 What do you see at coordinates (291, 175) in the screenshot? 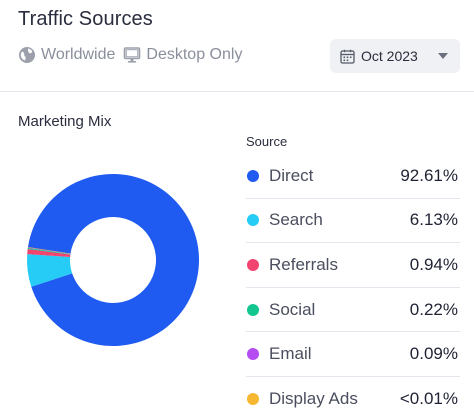
I see `legend-label: Direct` at bounding box center [291, 175].